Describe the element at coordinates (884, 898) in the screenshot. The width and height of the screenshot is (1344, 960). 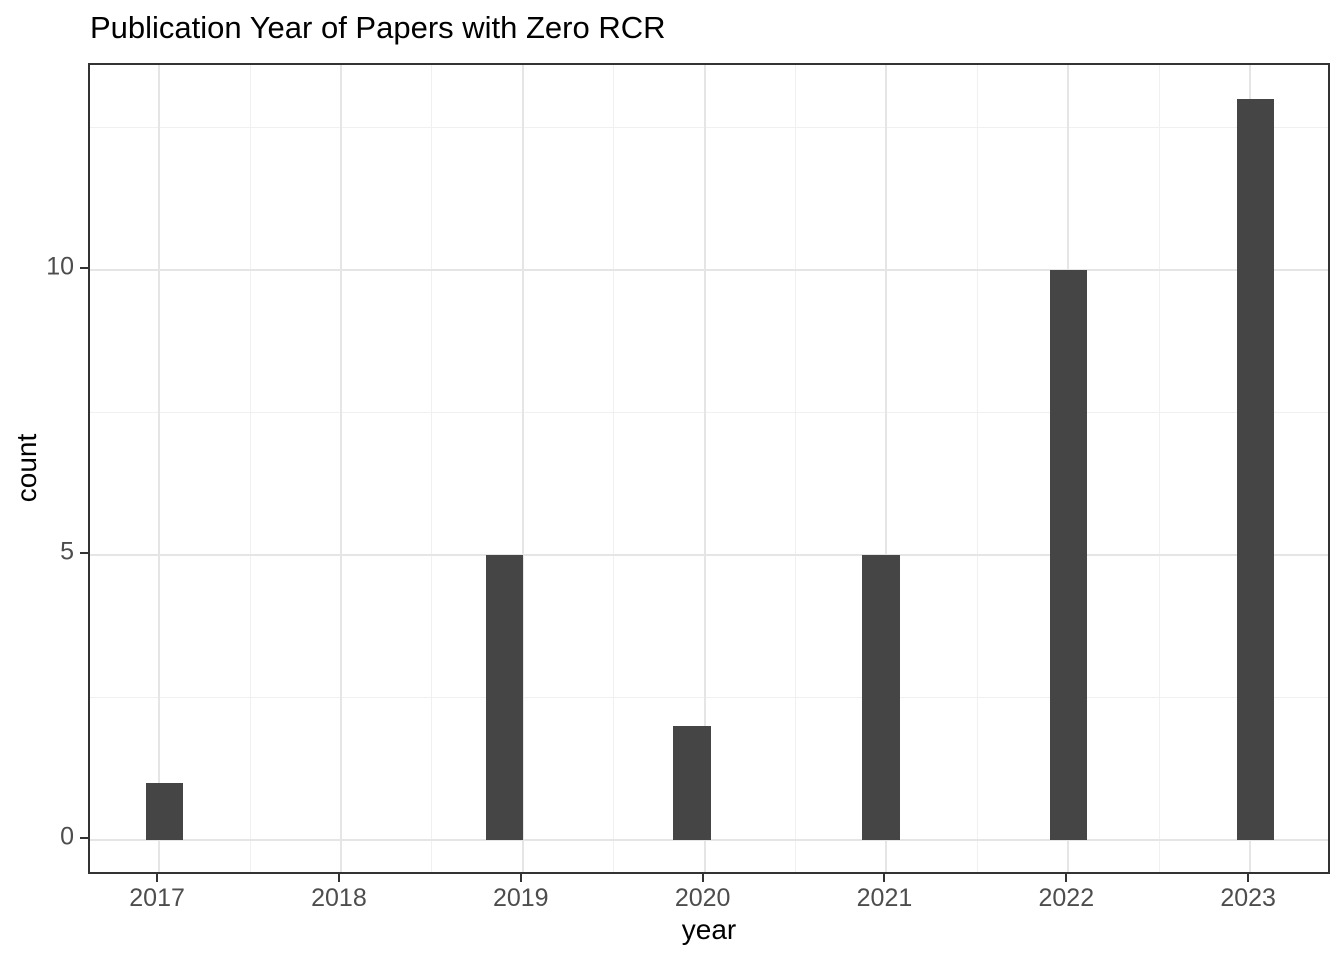
I see `x-tick-label: 2021` at that location.